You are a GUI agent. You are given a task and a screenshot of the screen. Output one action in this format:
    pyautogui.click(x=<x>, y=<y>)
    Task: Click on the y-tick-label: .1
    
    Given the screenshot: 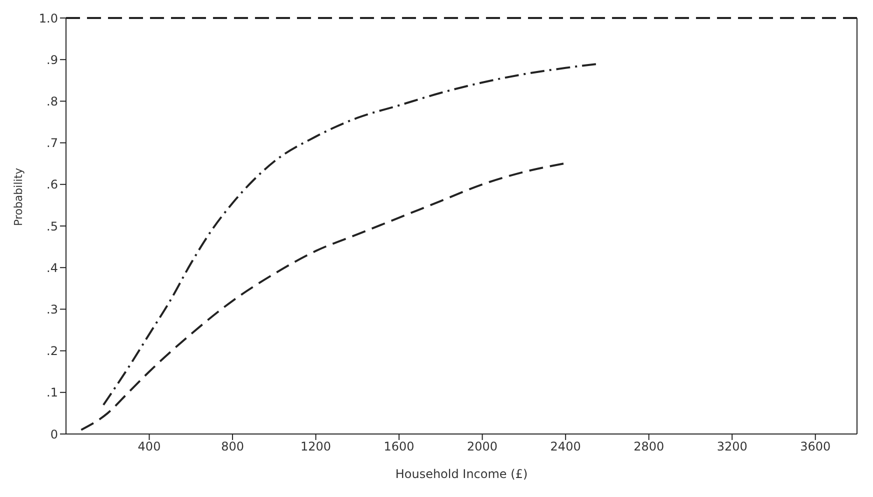 What is the action you would take?
    pyautogui.click(x=52, y=393)
    